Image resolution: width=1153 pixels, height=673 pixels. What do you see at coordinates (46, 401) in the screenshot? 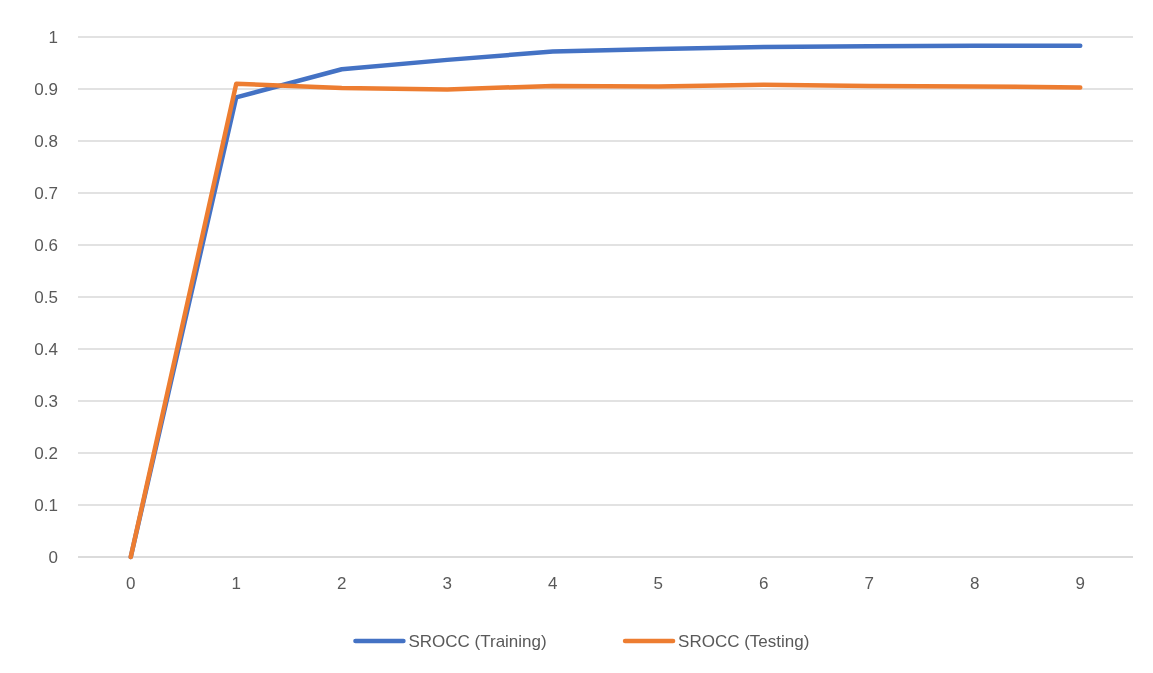
I see `y-tick-label: 0.3` at bounding box center [46, 401].